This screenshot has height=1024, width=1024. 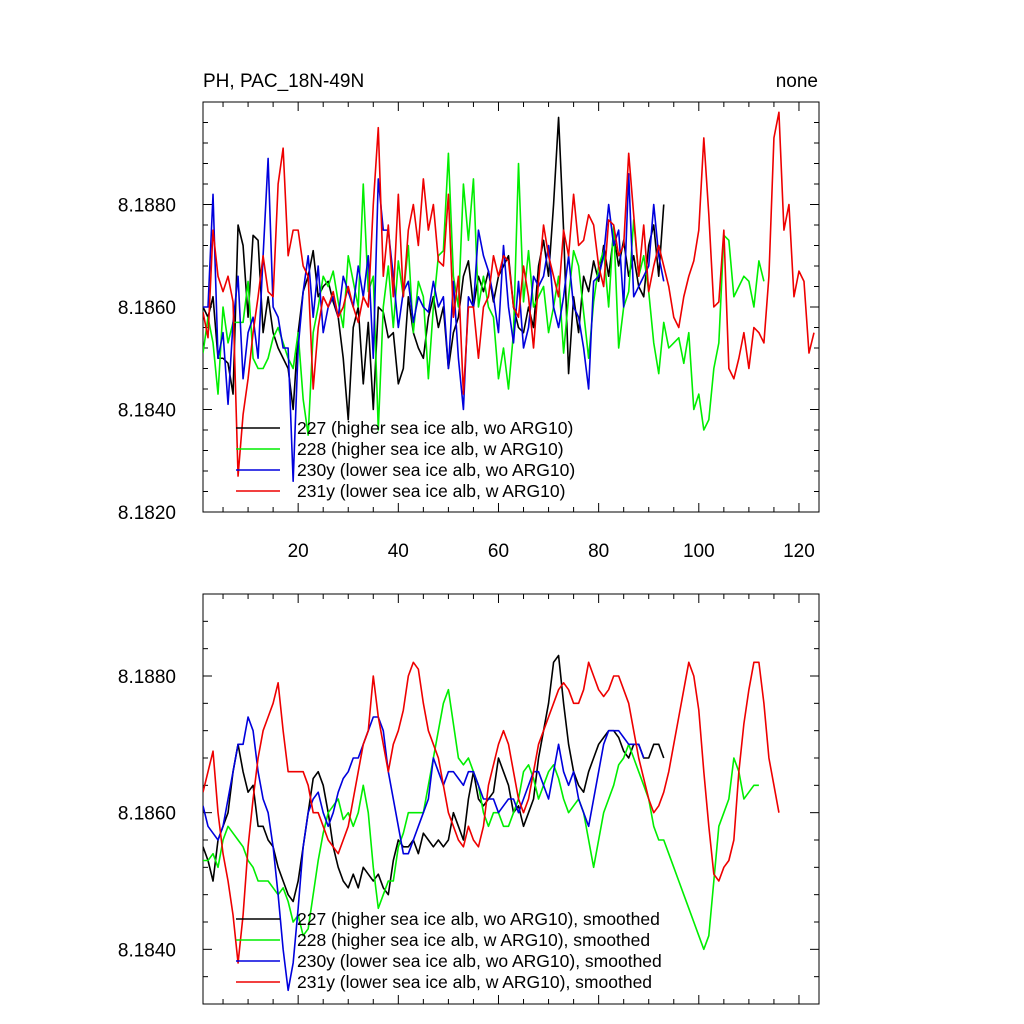 I want to click on x-tick-label: 20, so click(x=298, y=551).